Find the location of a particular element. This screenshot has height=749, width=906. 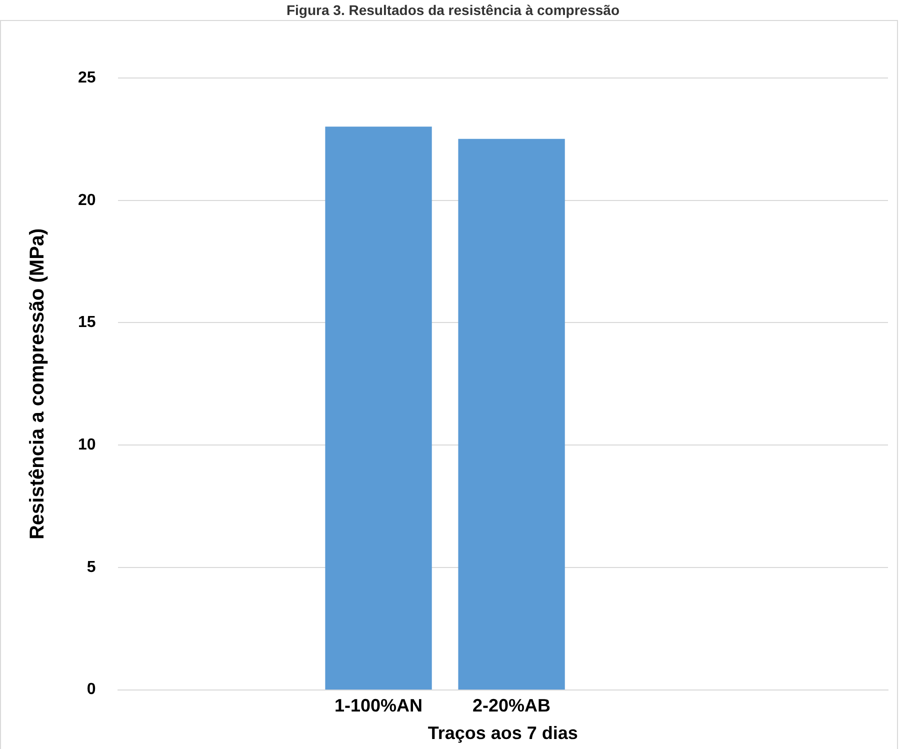

chart-title: Figura 3. Resultados da resistência à compressão is located at coordinates (453, 10).